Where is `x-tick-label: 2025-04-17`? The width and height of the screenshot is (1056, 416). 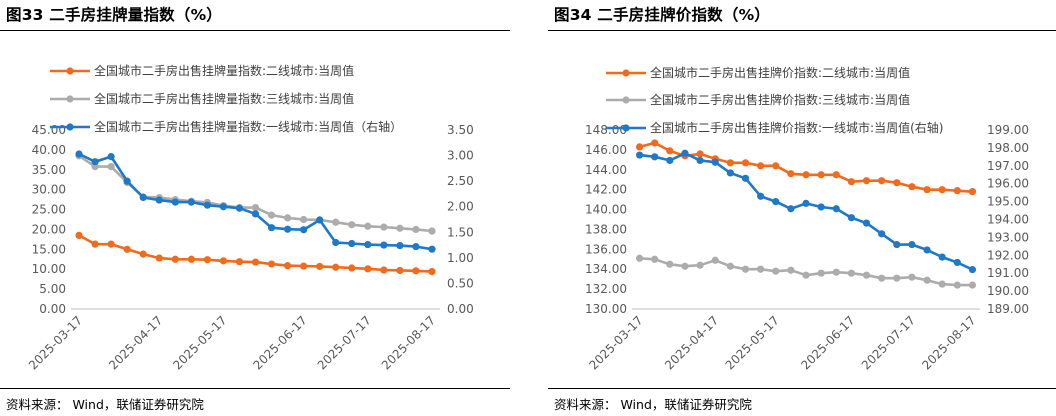
x-tick-label: 2025-04-17 is located at coordinates (135, 342).